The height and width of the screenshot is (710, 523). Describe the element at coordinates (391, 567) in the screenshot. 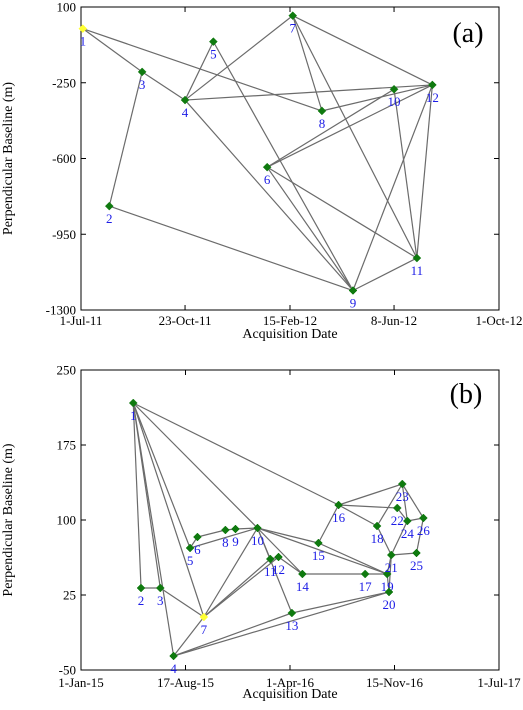

I see `acquisition-label-21: 21` at that location.